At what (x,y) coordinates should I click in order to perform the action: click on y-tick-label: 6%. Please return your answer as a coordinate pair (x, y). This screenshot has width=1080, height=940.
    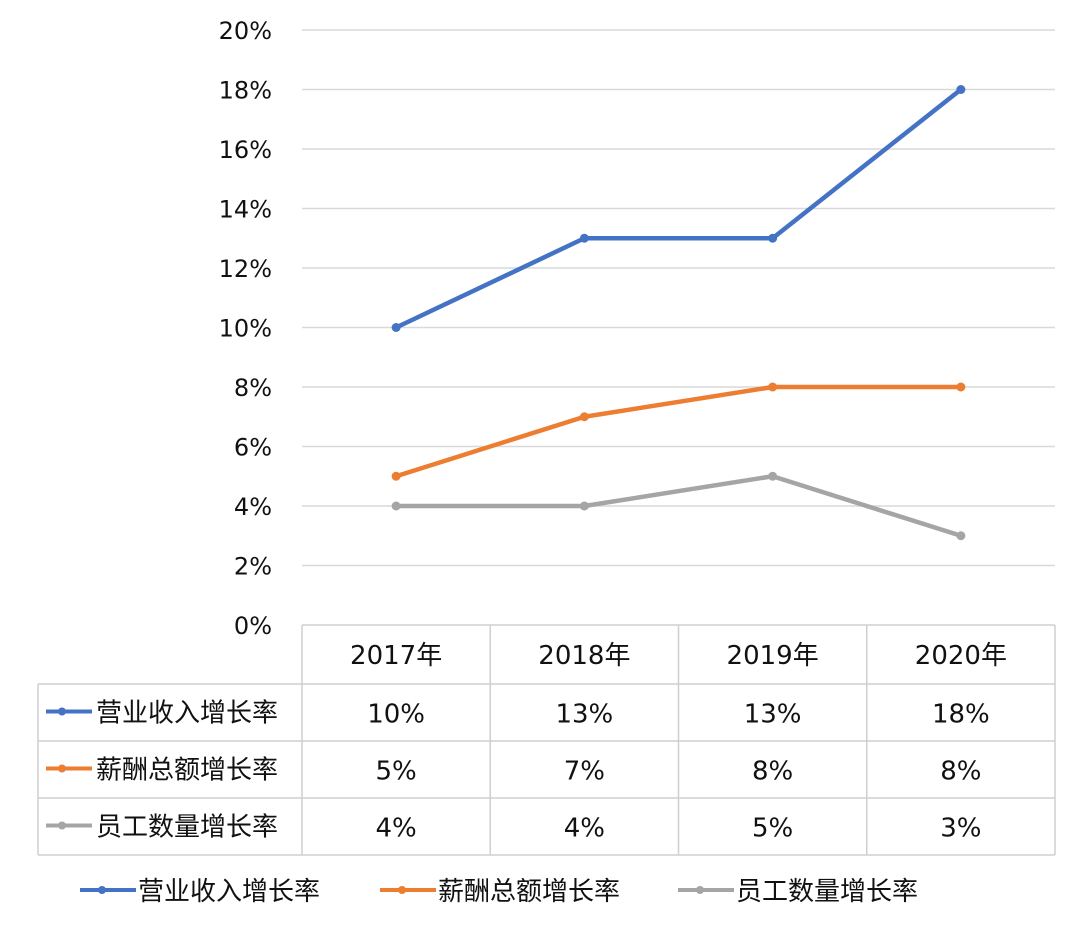
    Looking at the image, I should click on (253, 448).